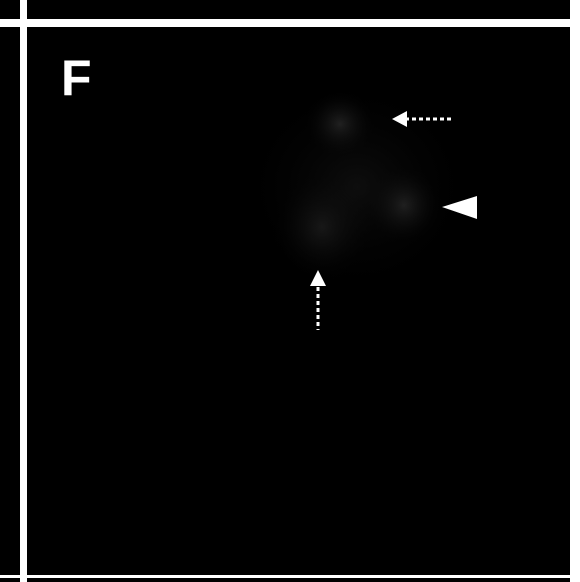 This screenshot has height=582, width=580. Describe the element at coordinates (76, 78) in the screenshot. I see `panel-label: F` at that location.